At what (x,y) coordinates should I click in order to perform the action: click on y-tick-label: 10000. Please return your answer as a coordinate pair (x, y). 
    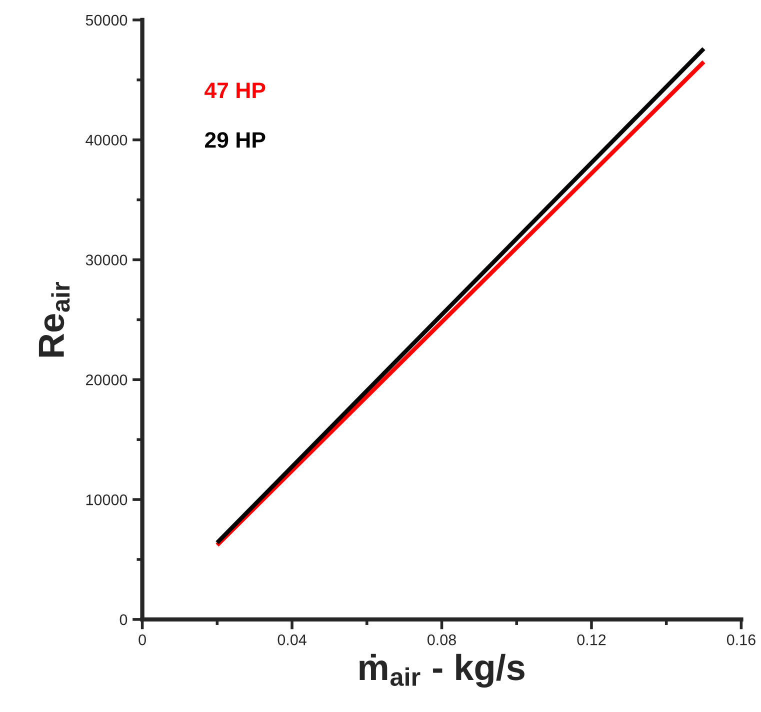
    Looking at the image, I should click on (107, 500).